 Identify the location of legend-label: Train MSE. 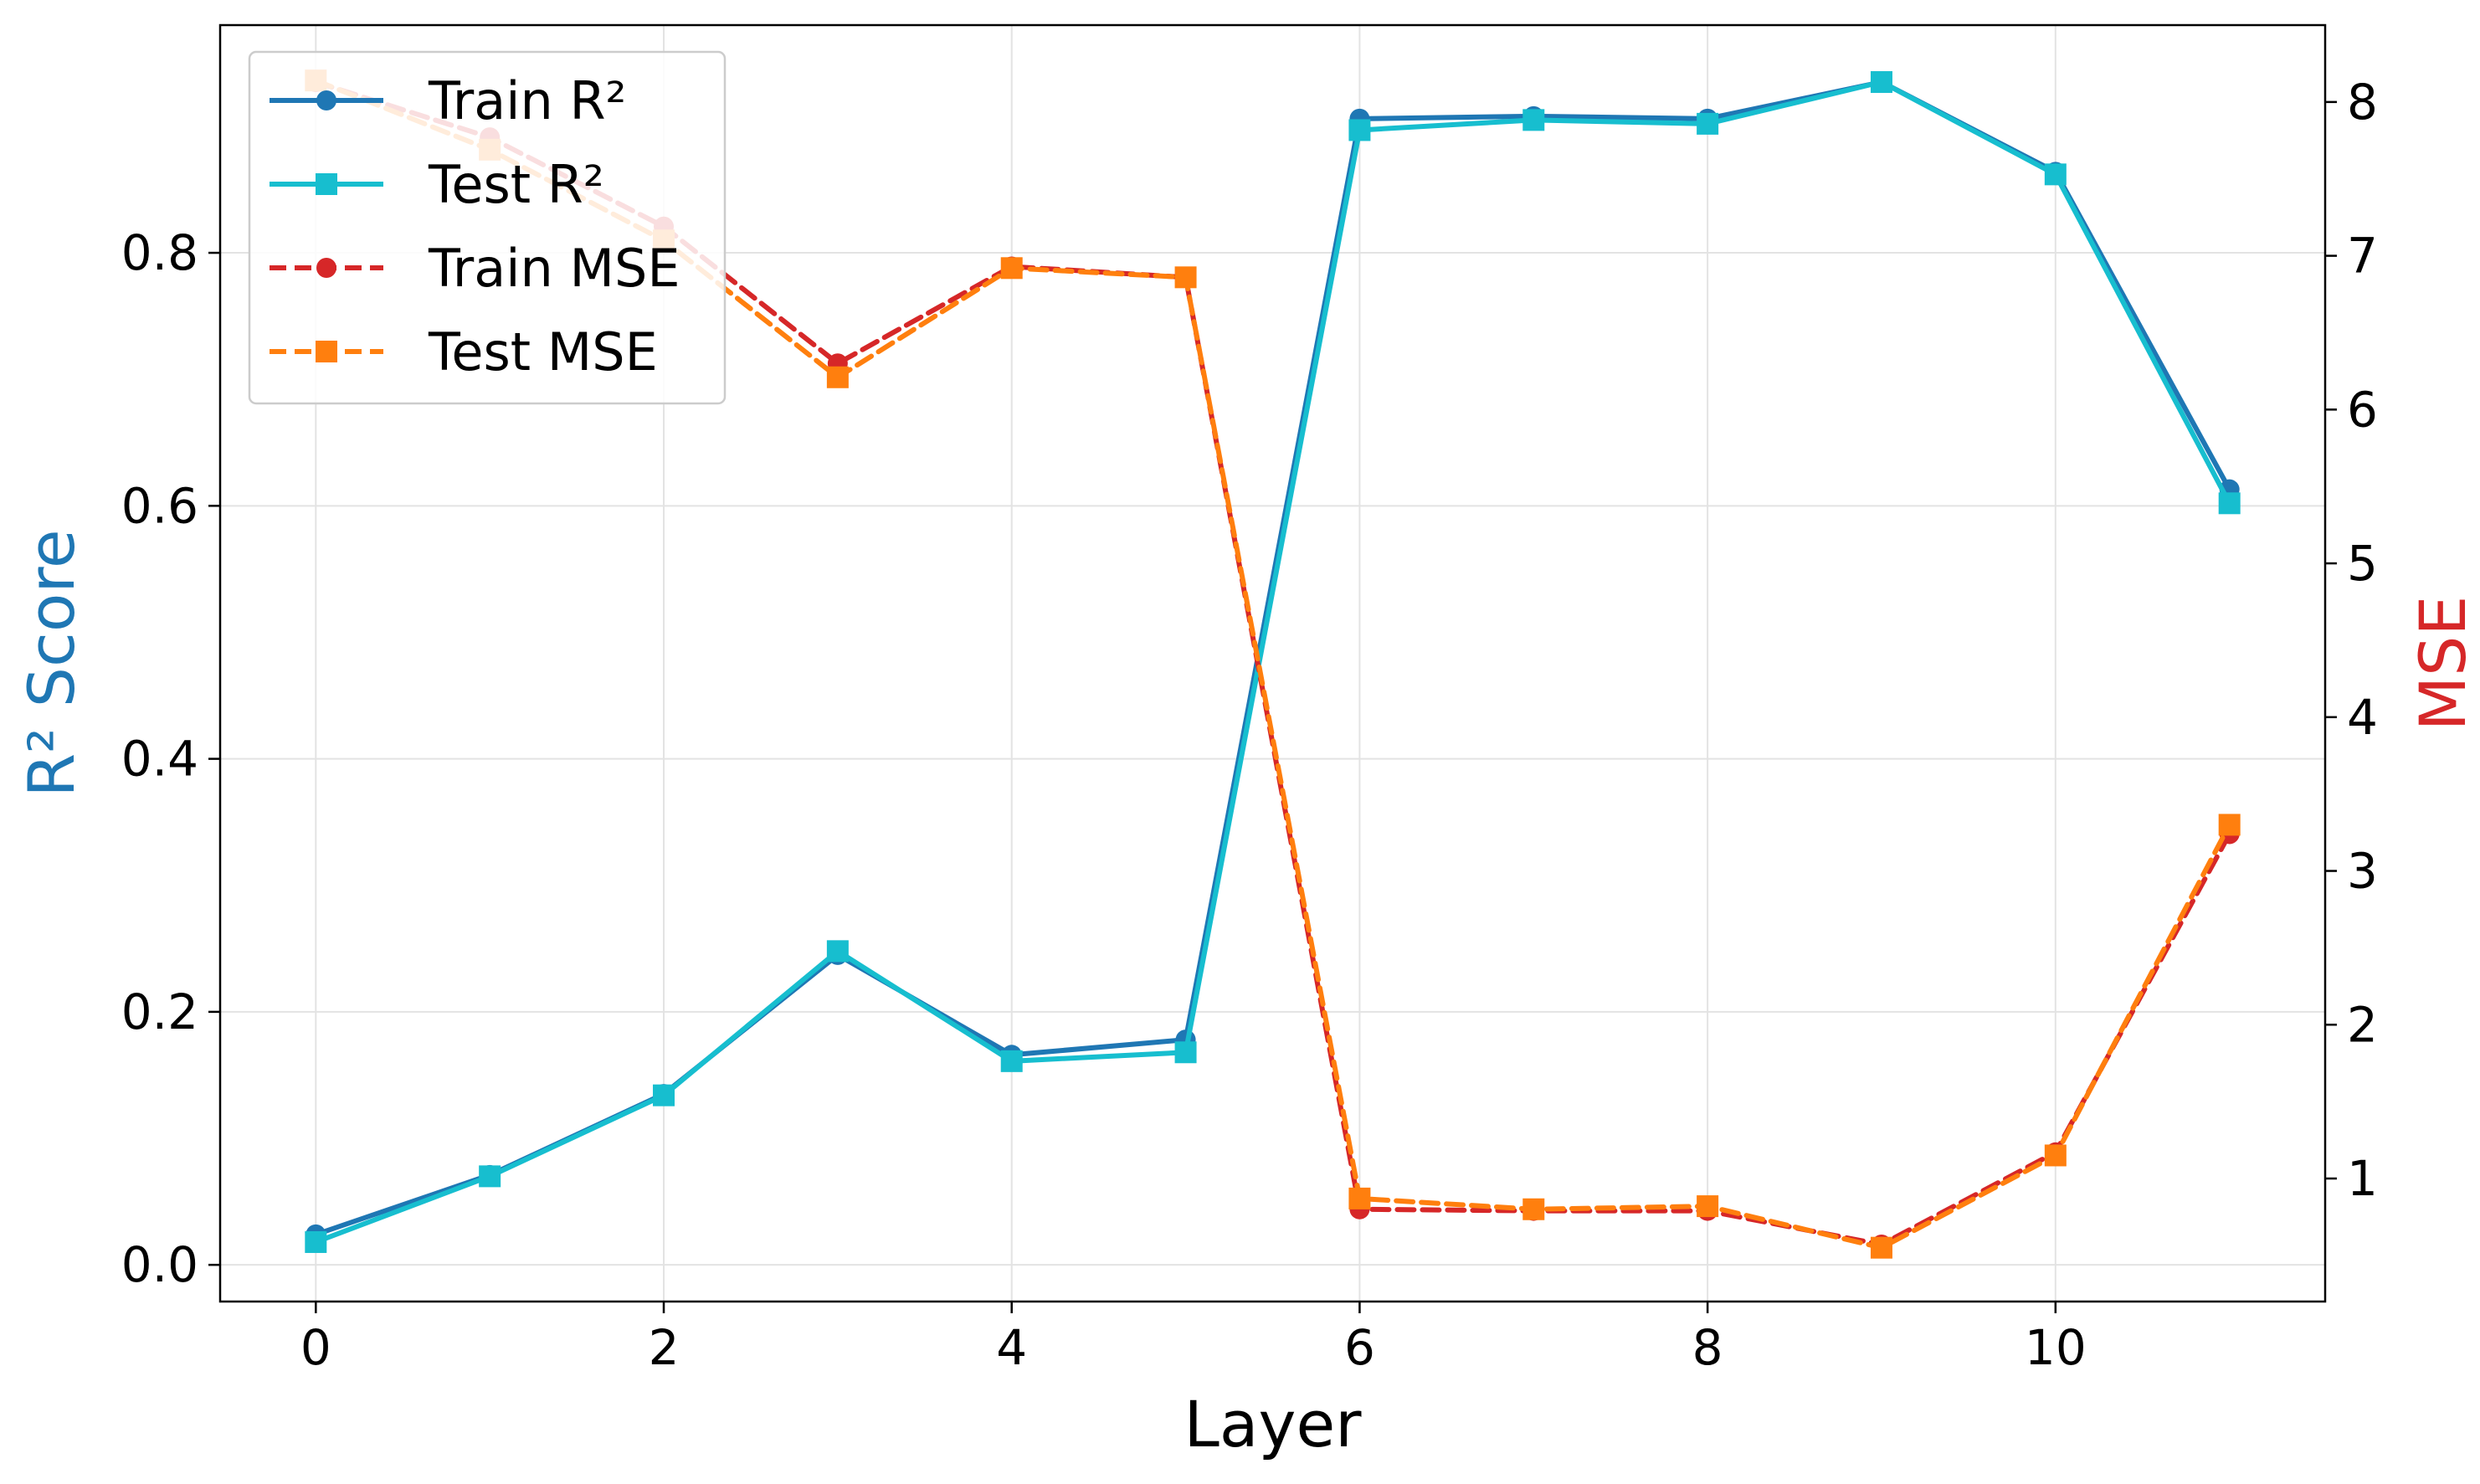
(554, 269).